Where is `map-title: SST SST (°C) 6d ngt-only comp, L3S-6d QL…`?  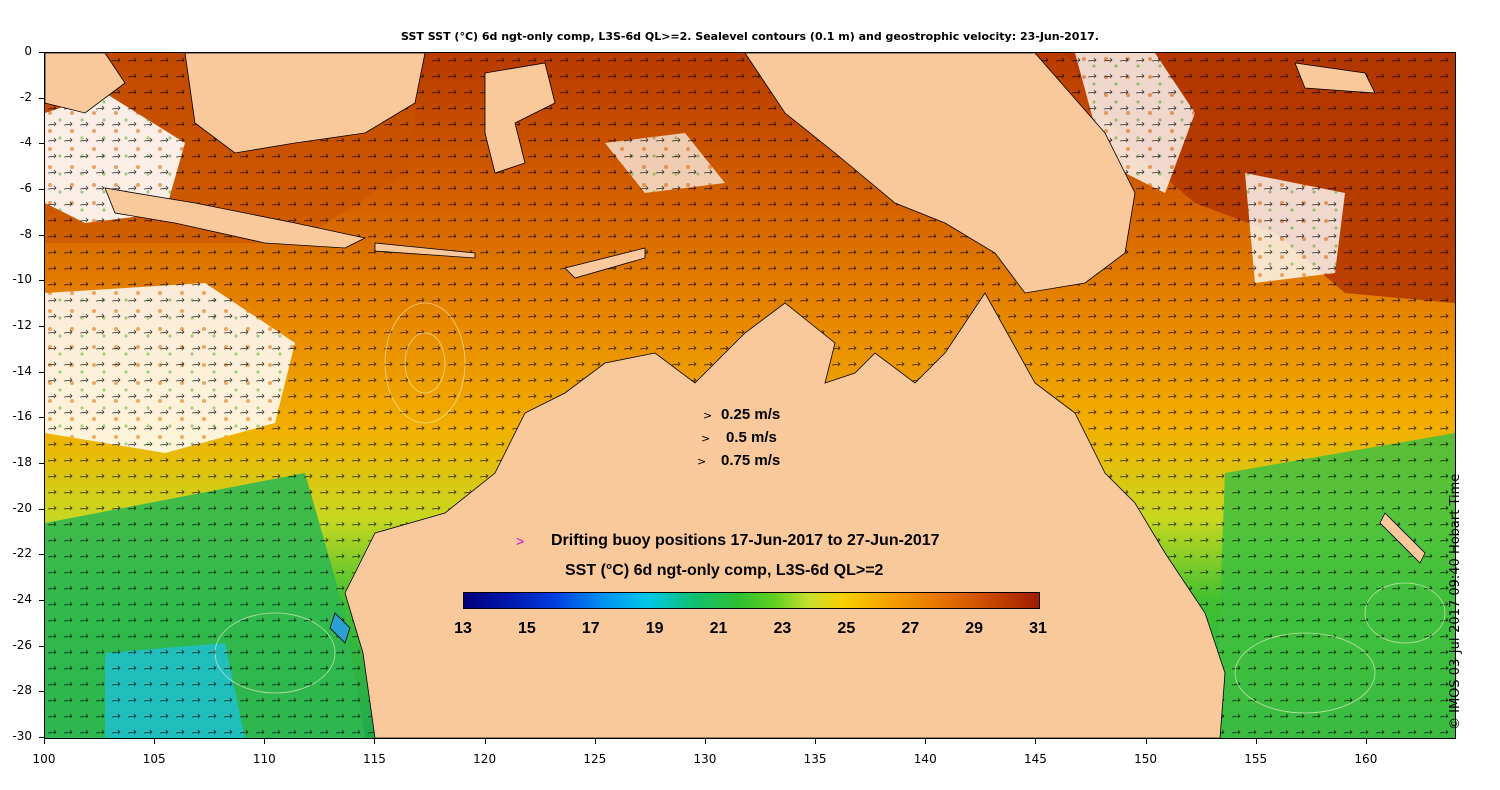
map-title: SST SST (°C) 6d ngt-only comp, L3S-6d QL… is located at coordinates (750, 36).